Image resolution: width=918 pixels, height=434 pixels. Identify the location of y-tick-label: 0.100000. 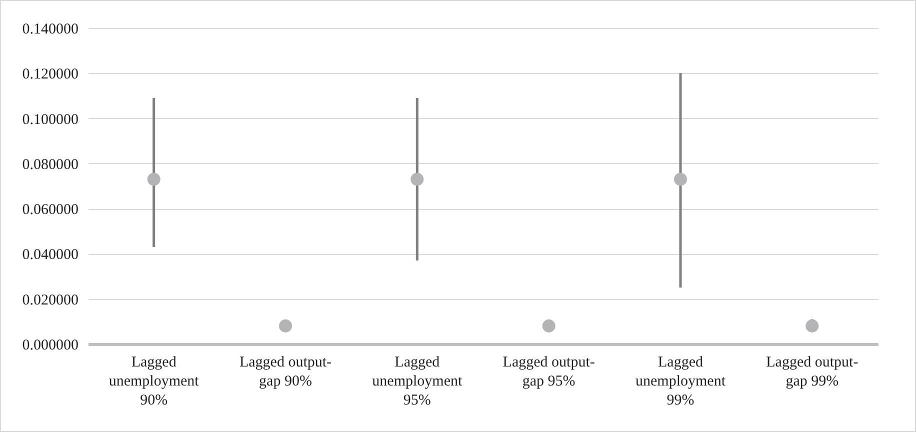
(50, 120).